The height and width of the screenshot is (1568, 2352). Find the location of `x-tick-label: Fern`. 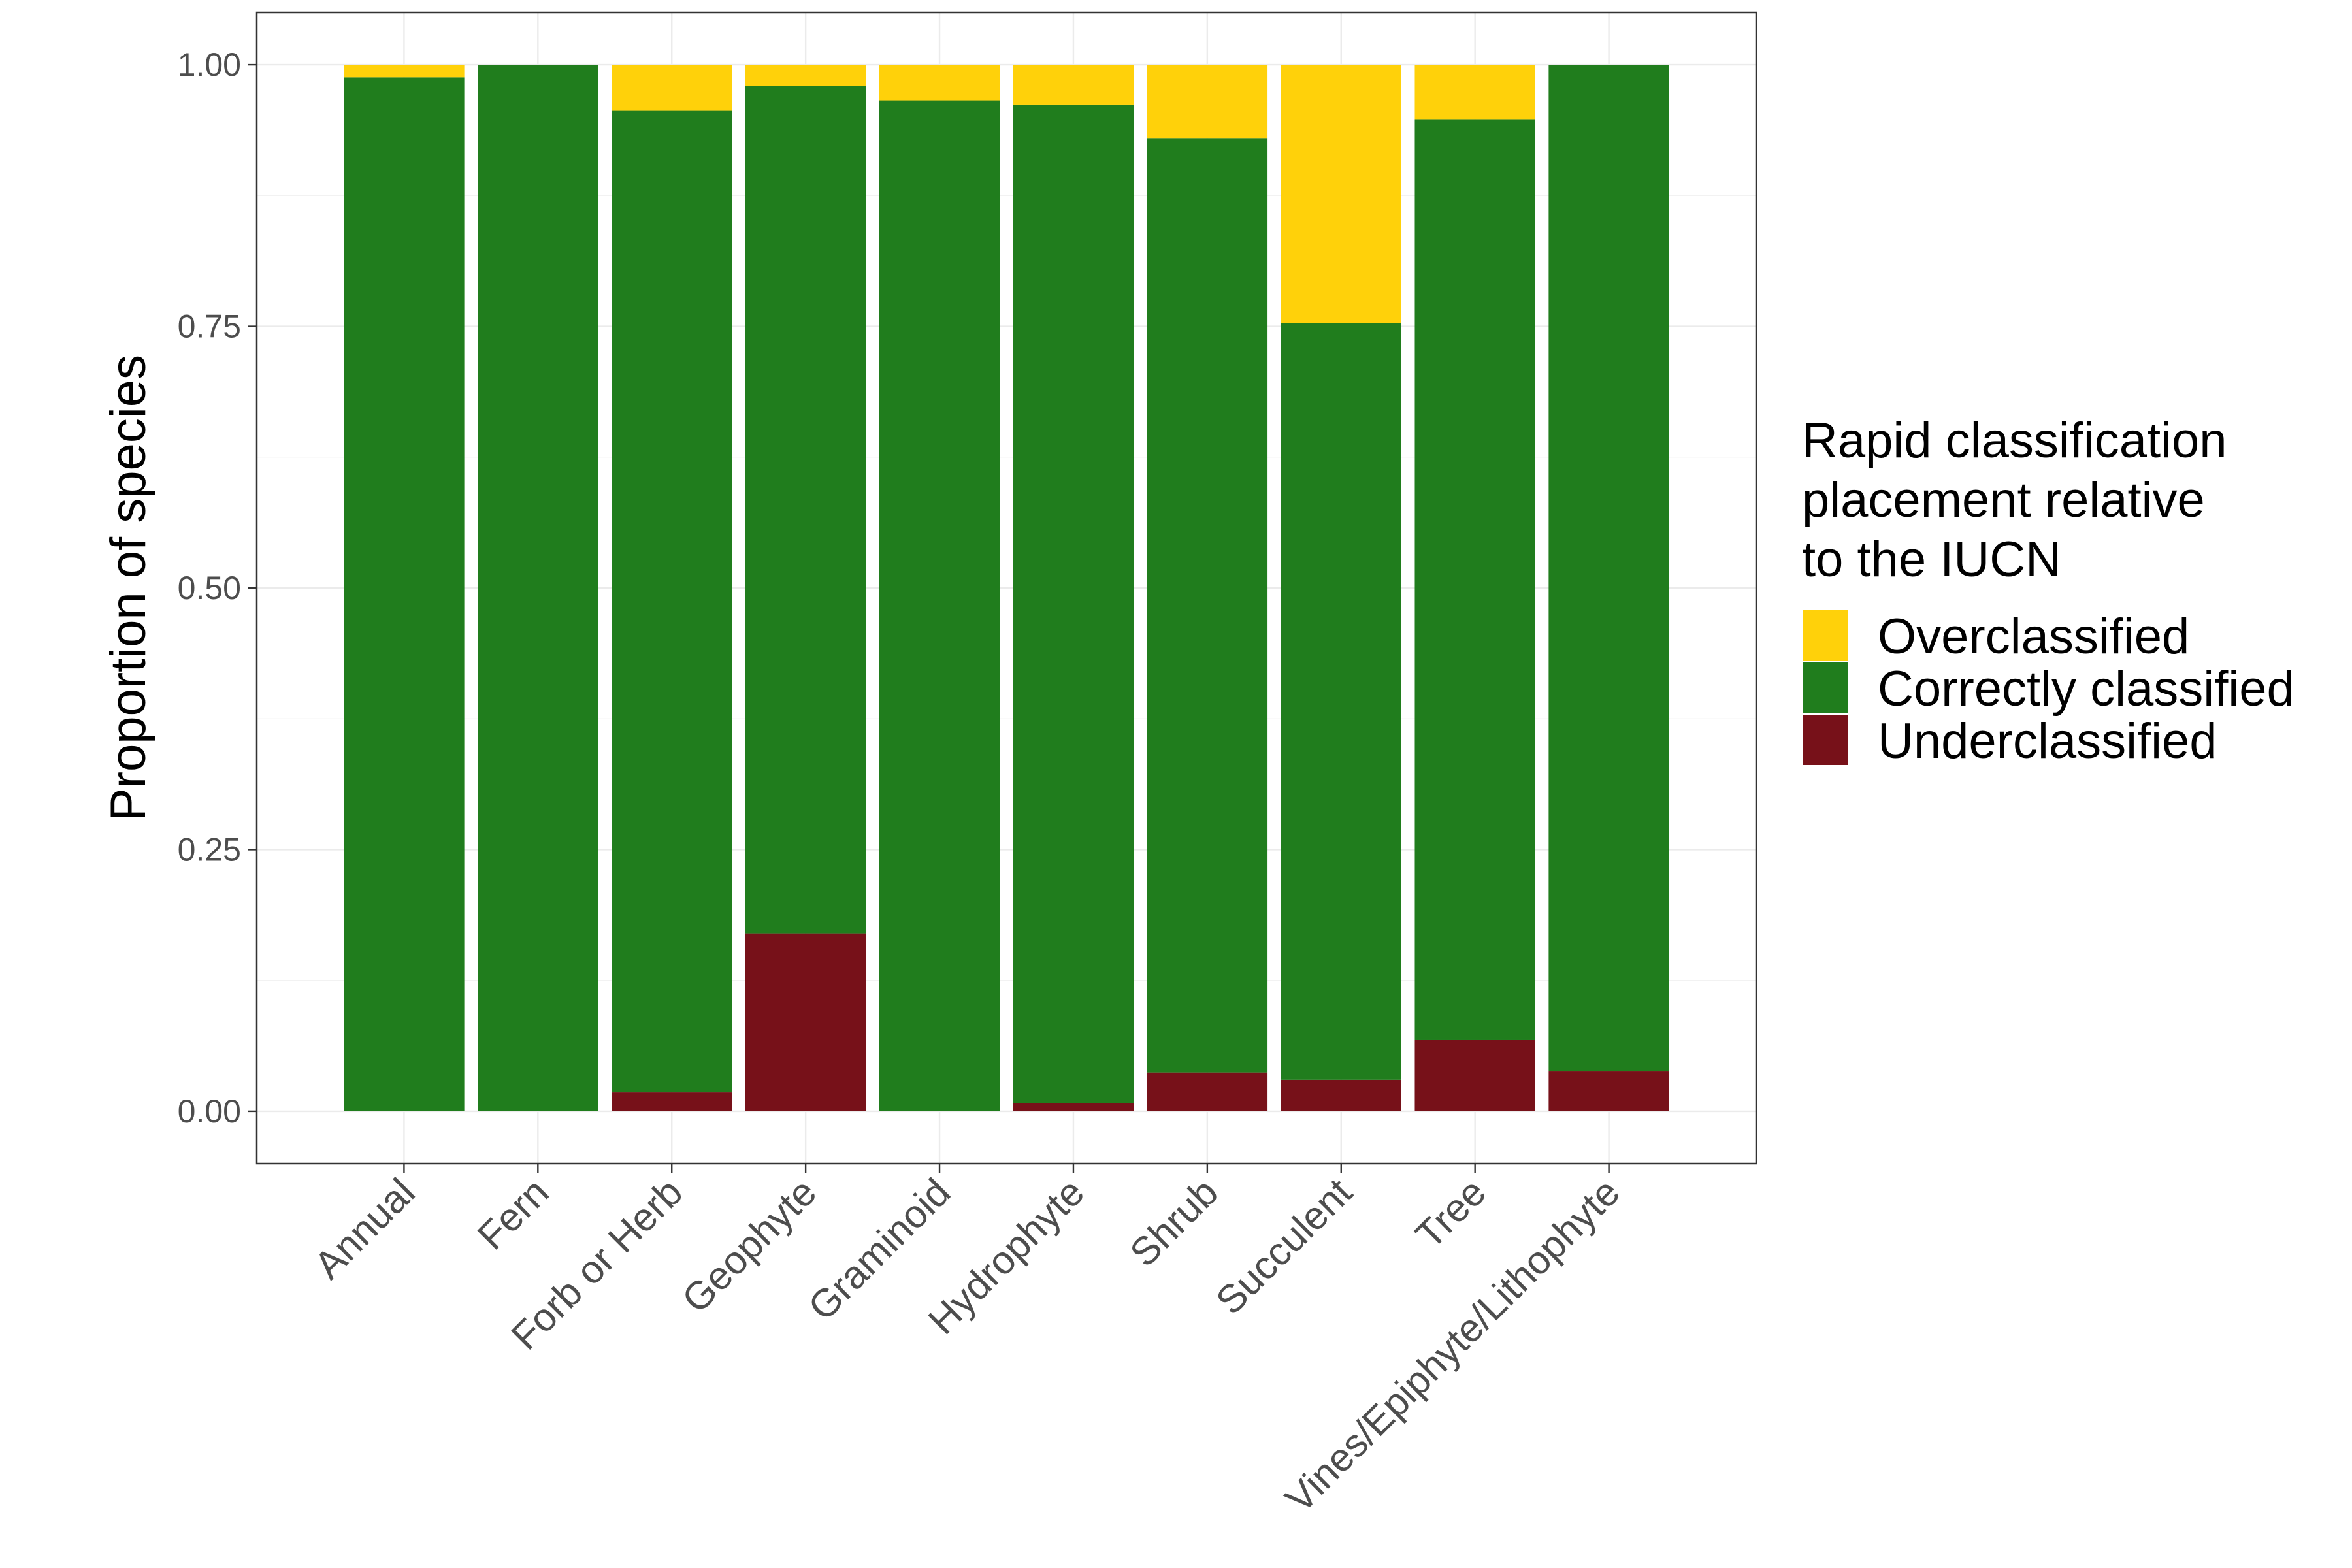

x-tick-label: Fern is located at coordinates (513, 1214).